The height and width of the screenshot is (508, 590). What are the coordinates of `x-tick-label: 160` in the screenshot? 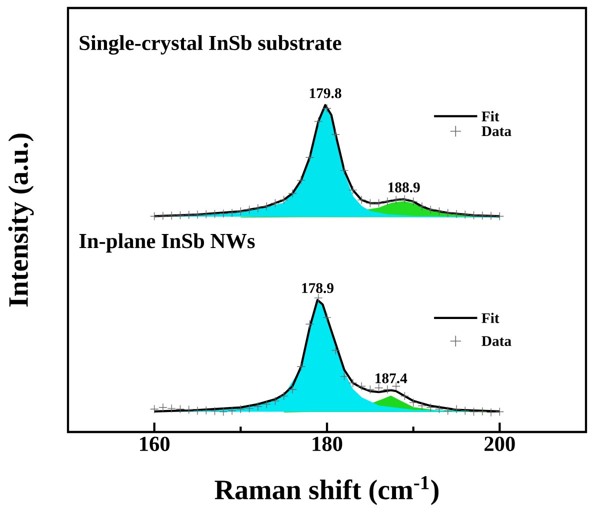 It's located at (155, 444).